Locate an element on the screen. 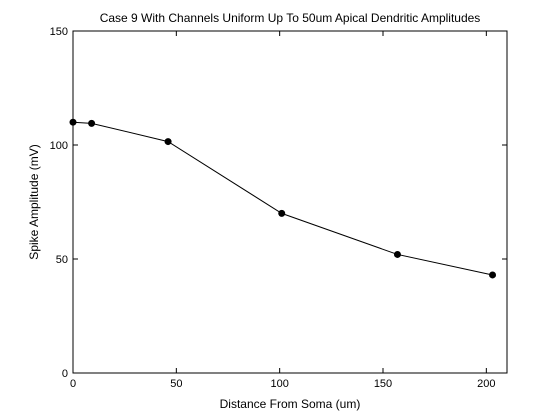  y-axis-label: Spike Amplitude (mV) is located at coordinates (34, 201).